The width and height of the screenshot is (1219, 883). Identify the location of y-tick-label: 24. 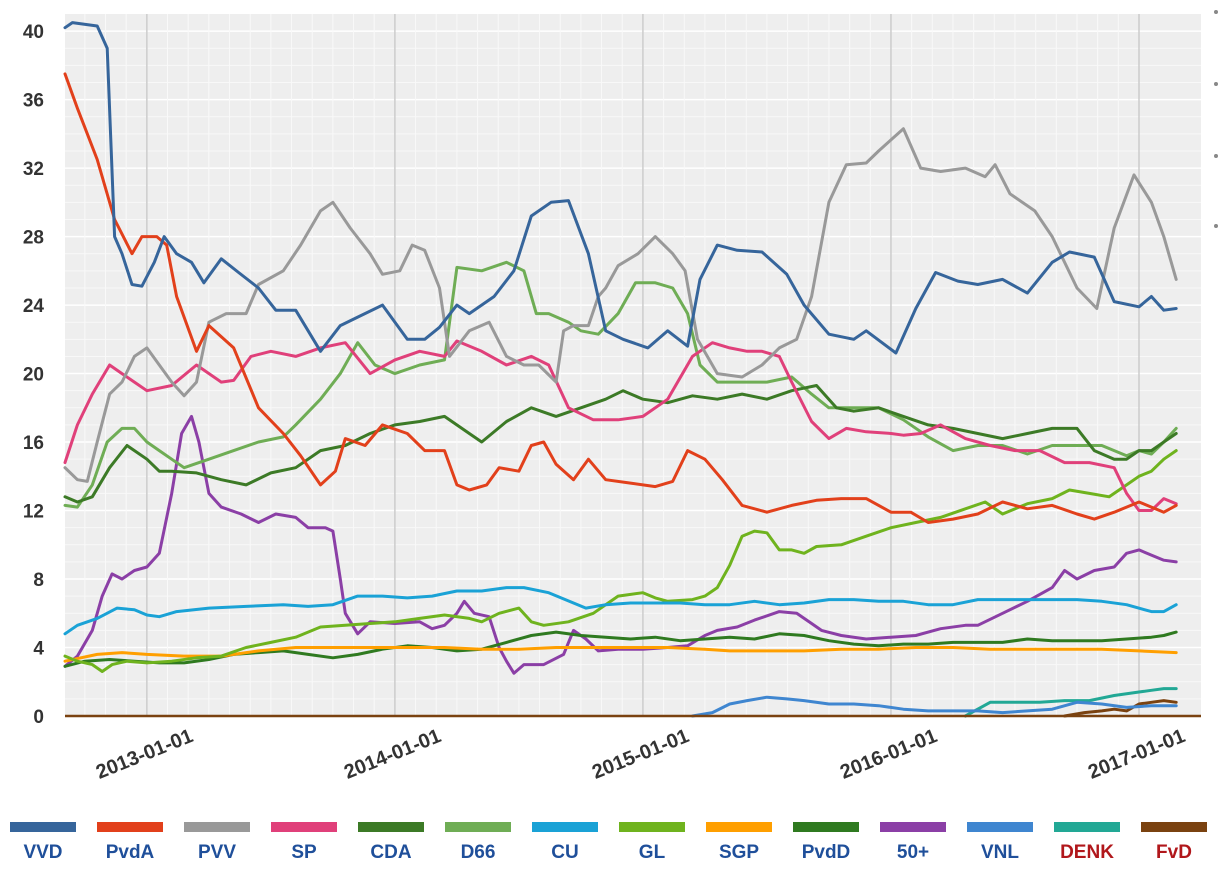
(34, 306).